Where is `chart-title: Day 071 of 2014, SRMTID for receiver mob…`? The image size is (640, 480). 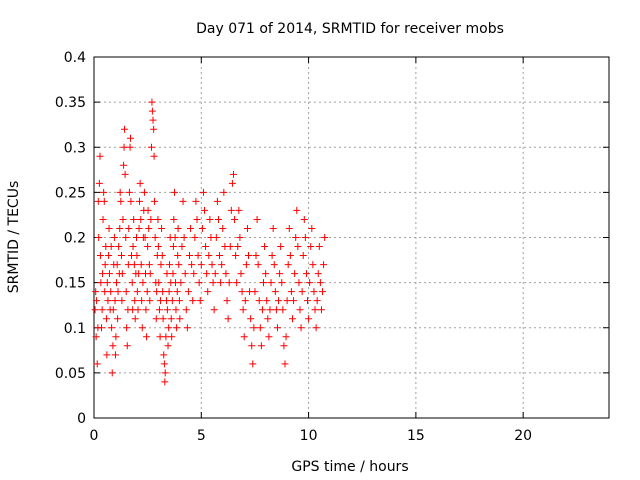
chart-title: Day 071 of 2014, SRMTID for receiver mob… is located at coordinates (350, 29).